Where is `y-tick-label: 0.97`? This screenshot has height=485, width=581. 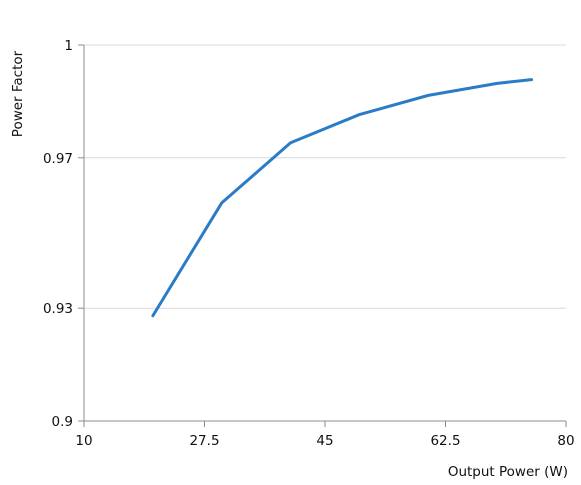 y-tick-label: 0.97 is located at coordinates (58, 159).